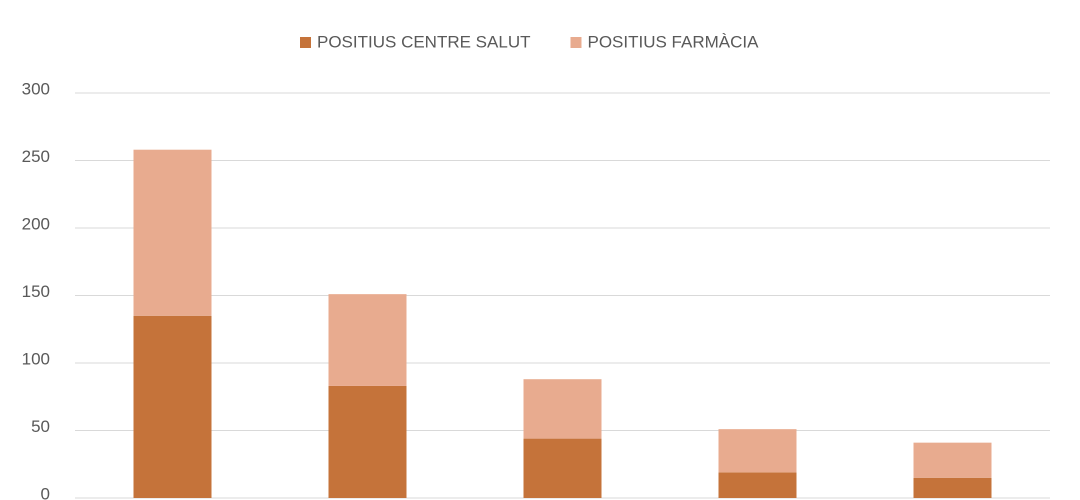 This screenshot has width=1080, height=500. What do you see at coordinates (36, 156) in the screenshot?
I see `y-tick-label: 250` at bounding box center [36, 156].